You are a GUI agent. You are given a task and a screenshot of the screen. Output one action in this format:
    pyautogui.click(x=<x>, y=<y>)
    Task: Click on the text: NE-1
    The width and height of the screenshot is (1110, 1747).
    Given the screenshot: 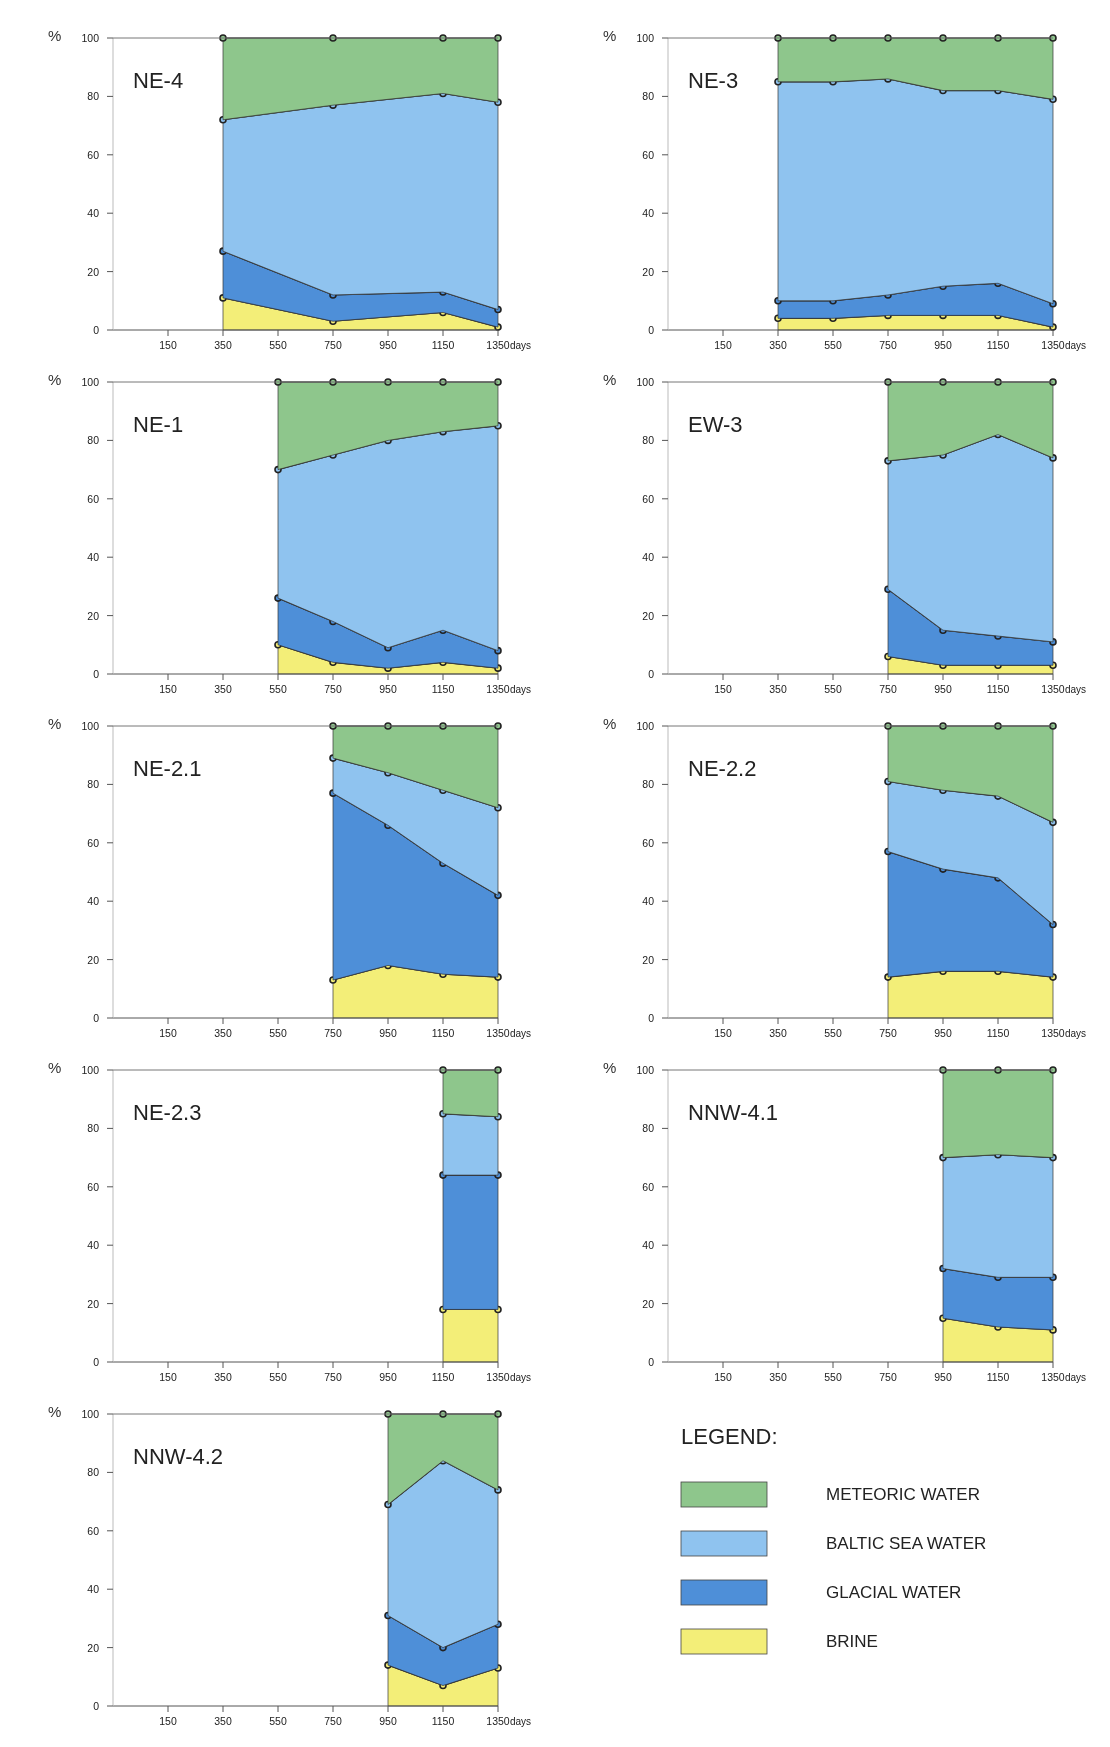 What is the action you would take?
    pyautogui.click(x=158, y=424)
    